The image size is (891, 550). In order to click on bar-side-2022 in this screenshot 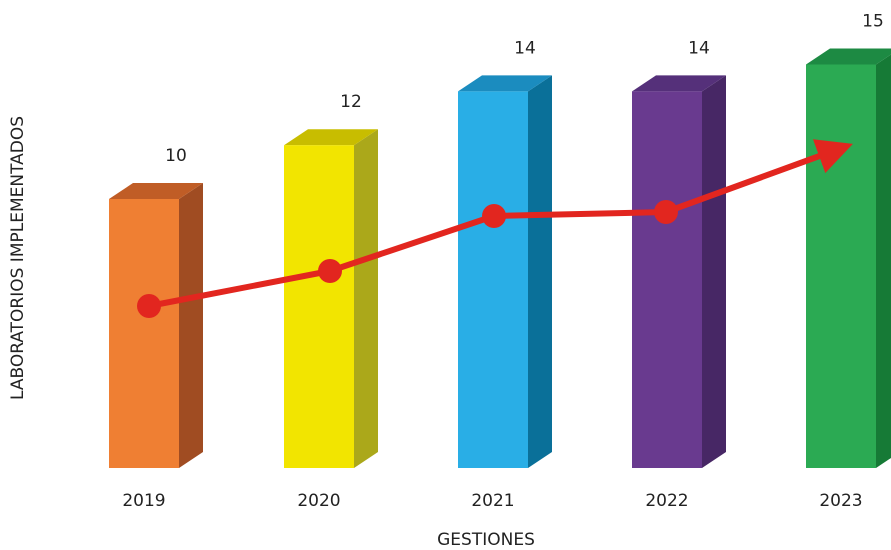, I will do `click(714, 272)`.